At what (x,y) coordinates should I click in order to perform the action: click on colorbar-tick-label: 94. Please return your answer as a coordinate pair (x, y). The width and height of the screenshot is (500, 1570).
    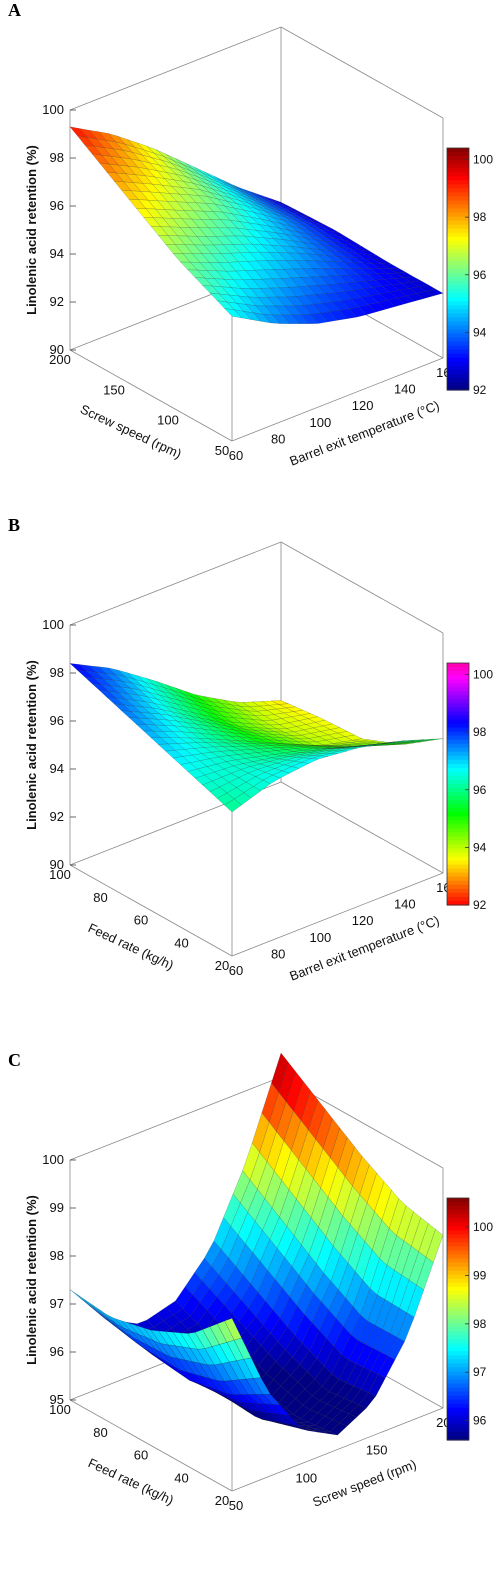
    Looking at the image, I should click on (480, 332).